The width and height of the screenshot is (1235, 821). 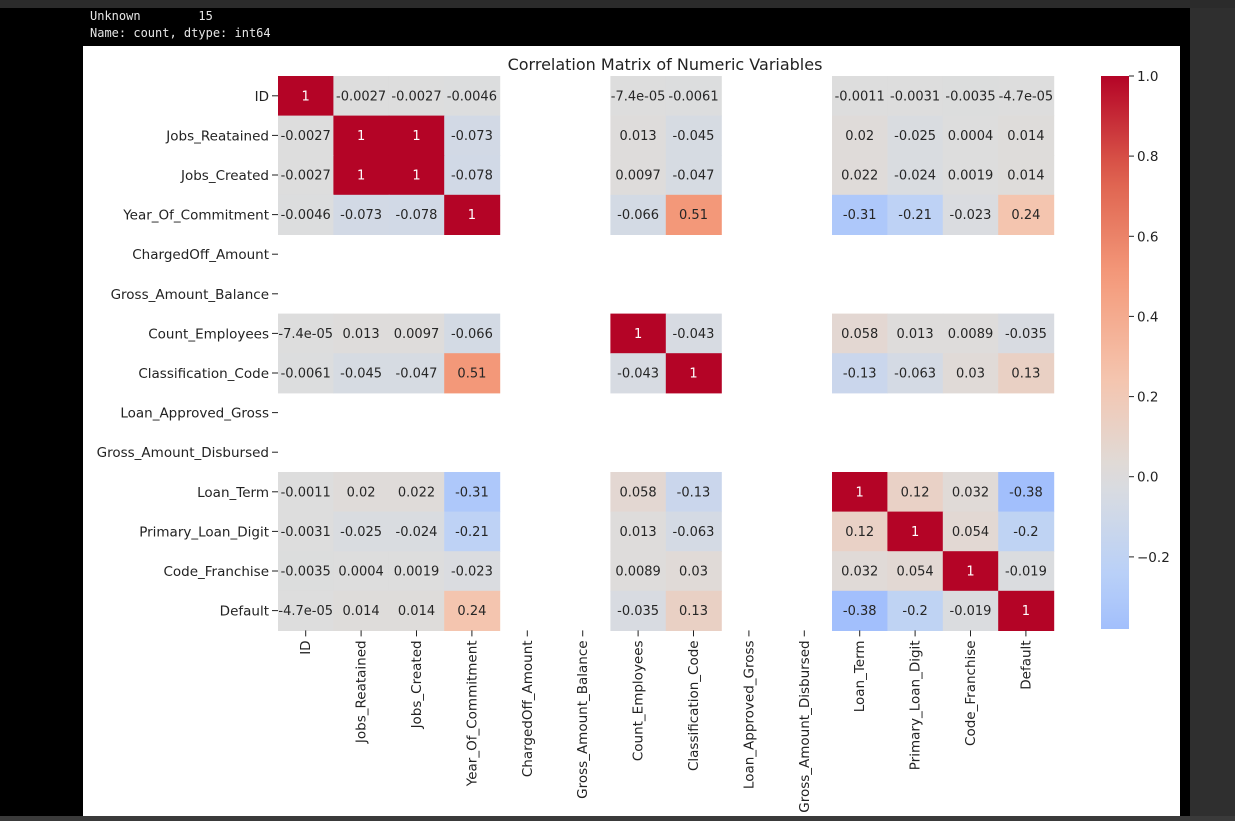 I want to click on cell-value-label: -0.0046, so click(x=306, y=215).